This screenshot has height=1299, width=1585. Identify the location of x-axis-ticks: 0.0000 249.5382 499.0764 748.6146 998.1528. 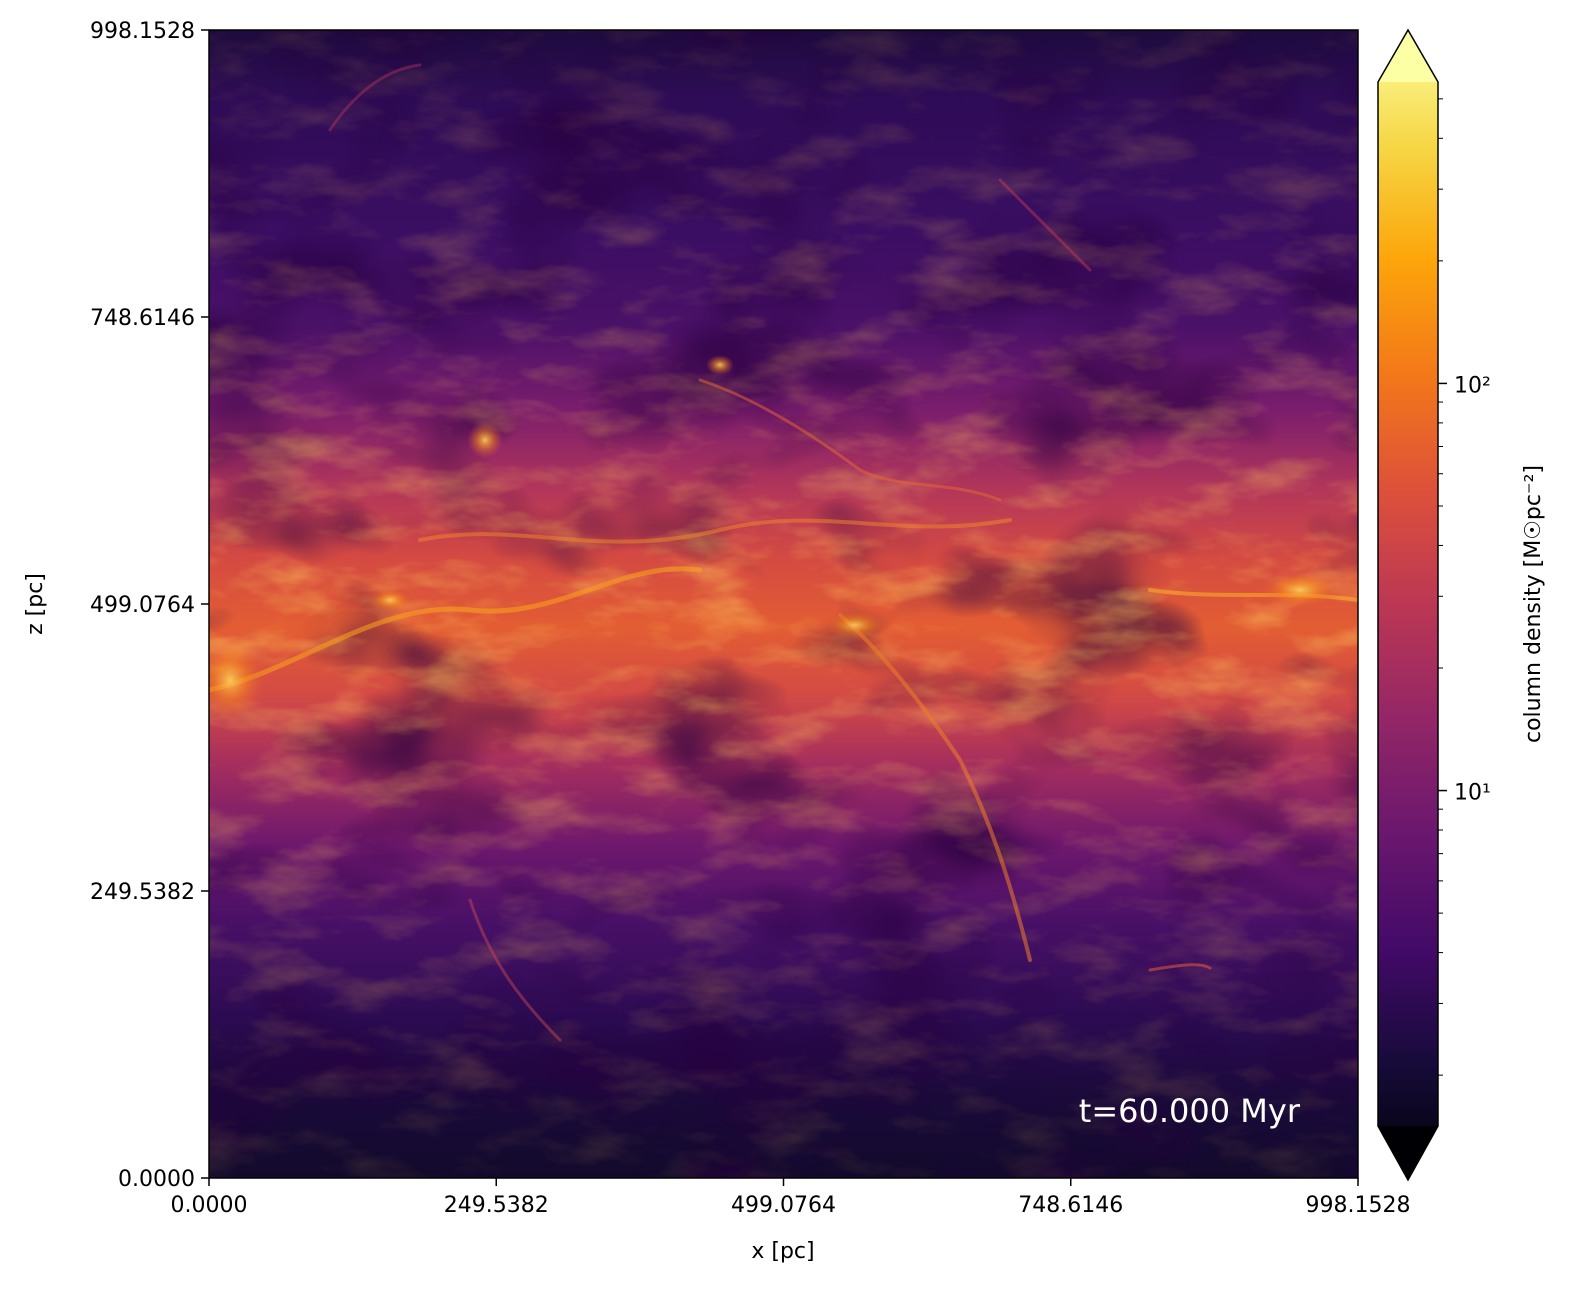
(791, 1198).